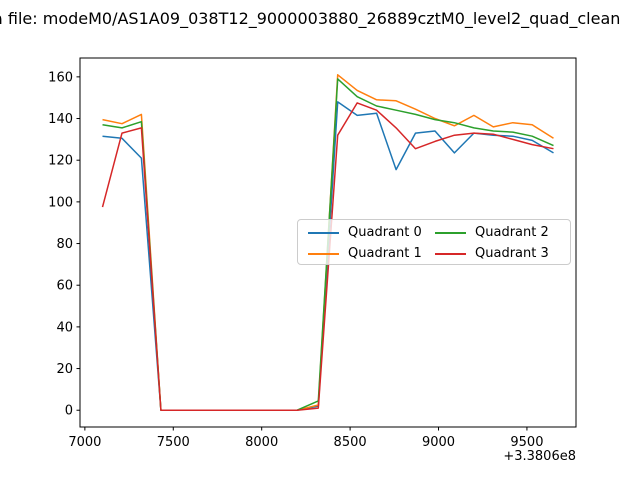  I want to click on legend-label-quadrant-1: Quadrant 1, so click(385, 253).